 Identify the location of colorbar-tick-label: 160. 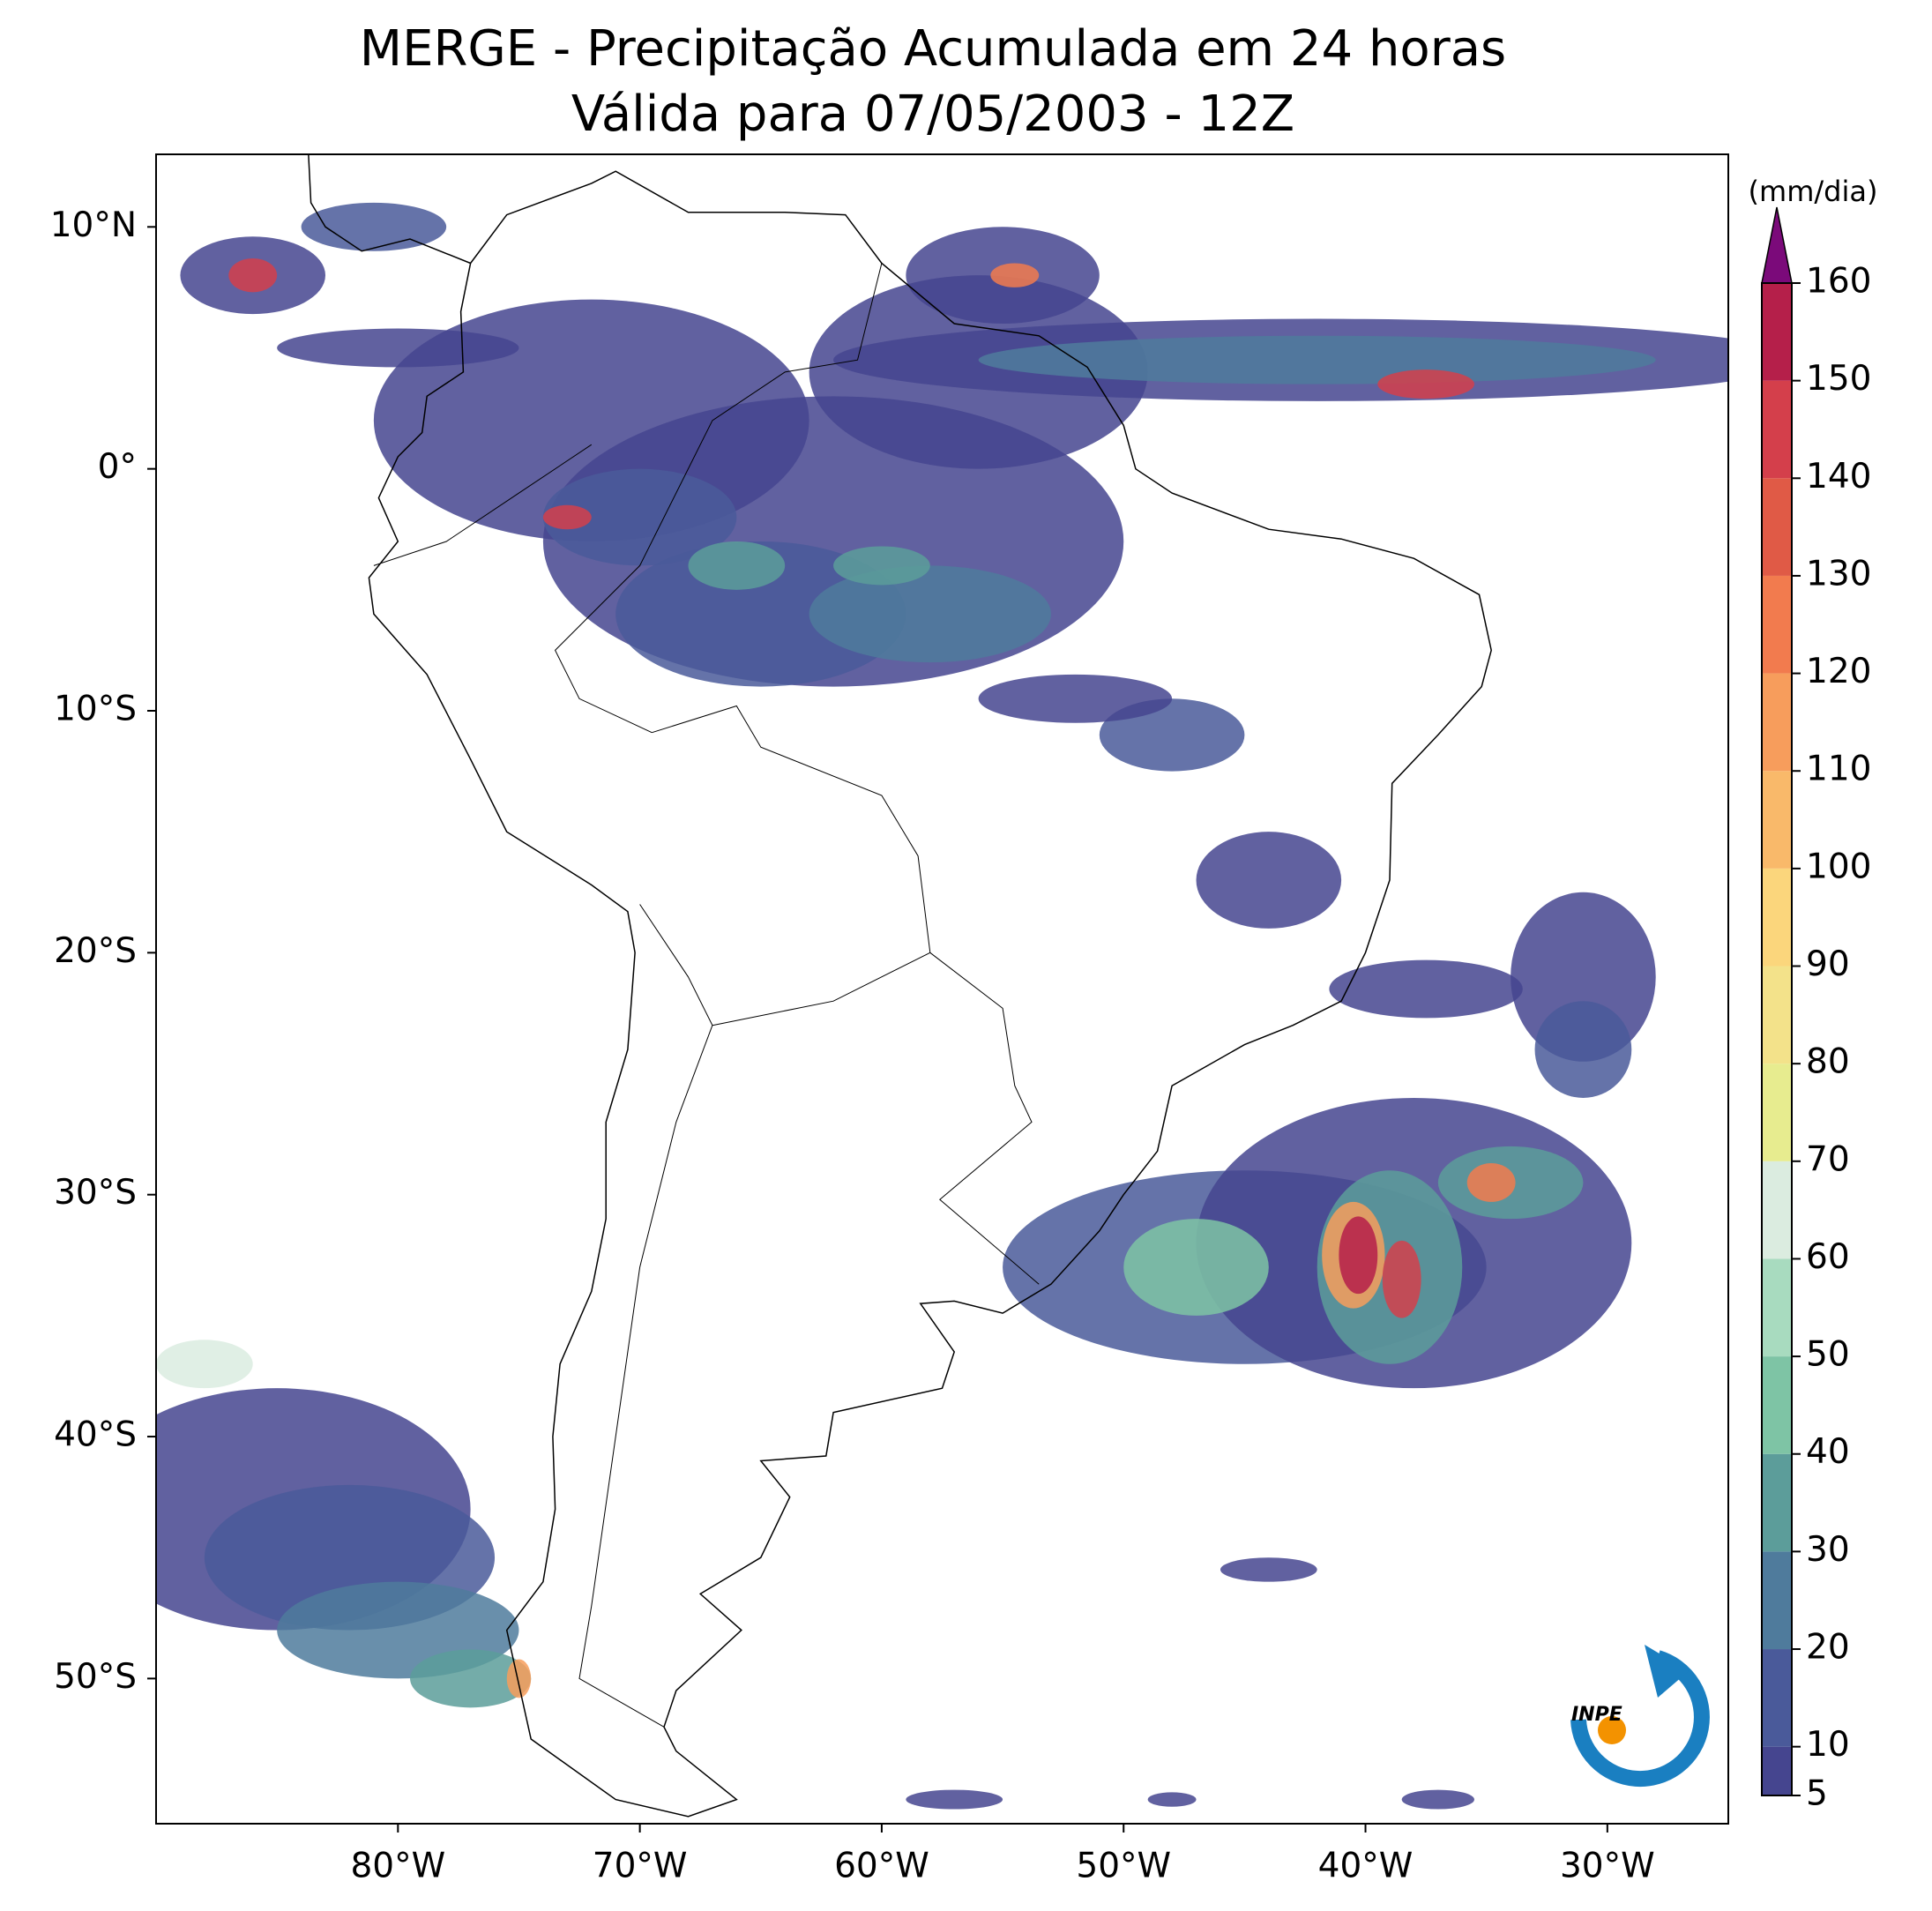
(1838, 282).